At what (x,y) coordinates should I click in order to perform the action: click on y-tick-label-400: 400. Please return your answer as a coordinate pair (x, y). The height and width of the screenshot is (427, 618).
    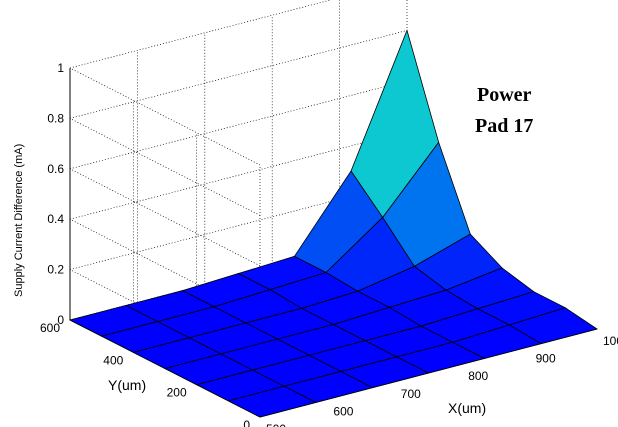
    Looking at the image, I should click on (113, 360).